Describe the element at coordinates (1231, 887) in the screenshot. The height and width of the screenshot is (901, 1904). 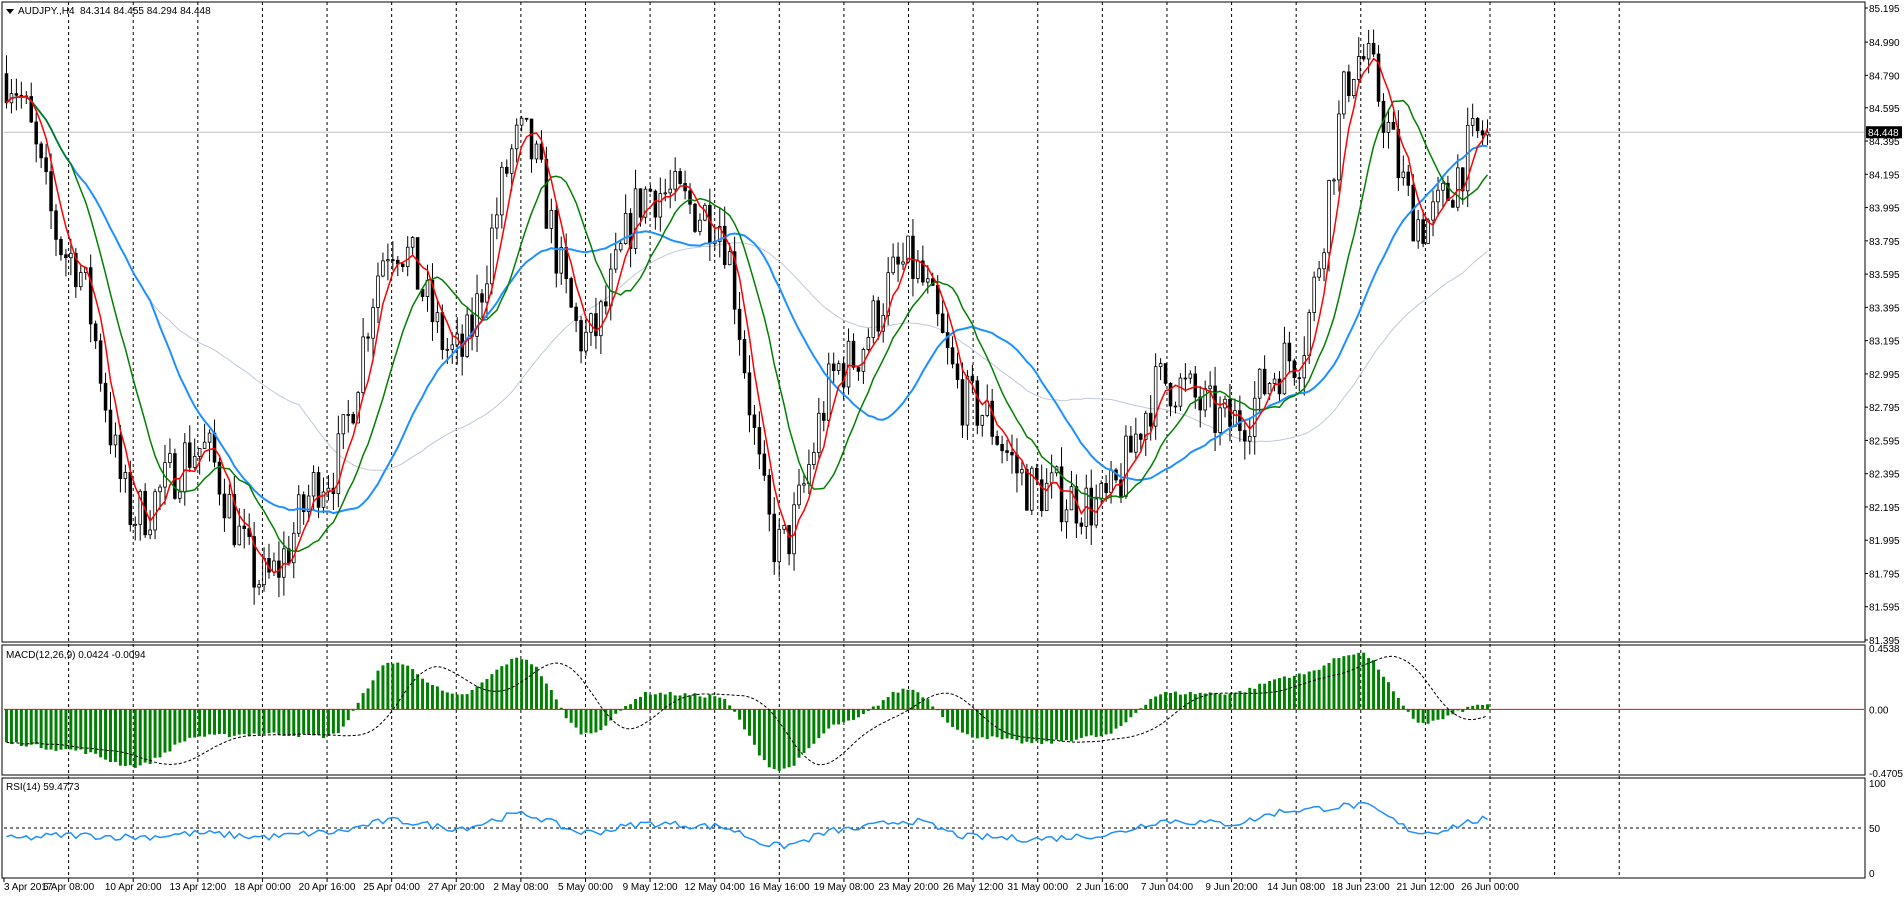
I see `time-tick-label: 9 Jun 20:00` at that location.